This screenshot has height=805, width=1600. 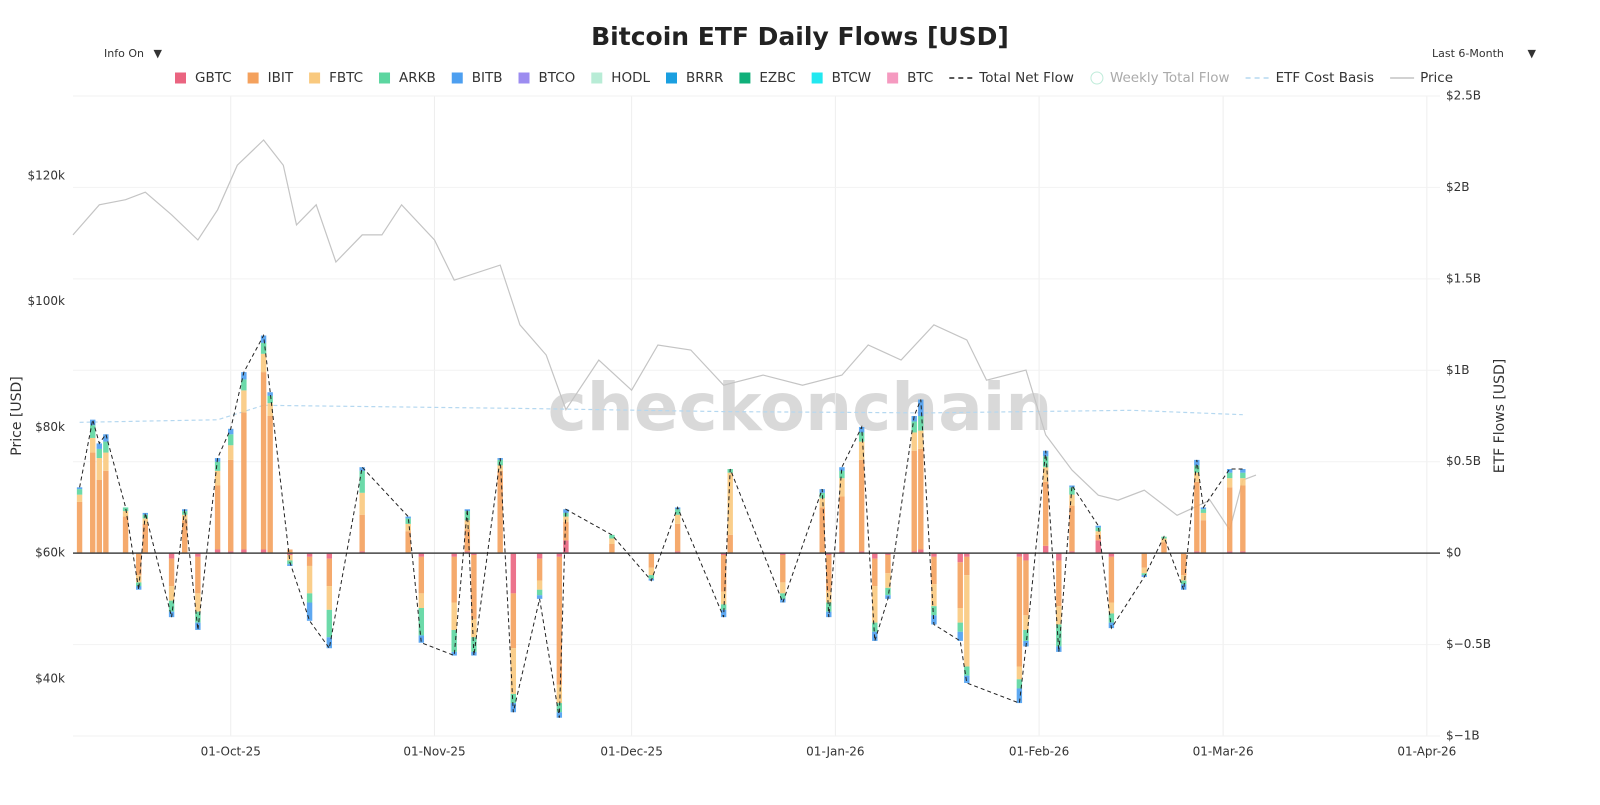 I want to click on chart-title: Bitcoin ETF Daily Flows [USD], so click(x=800, y=36).